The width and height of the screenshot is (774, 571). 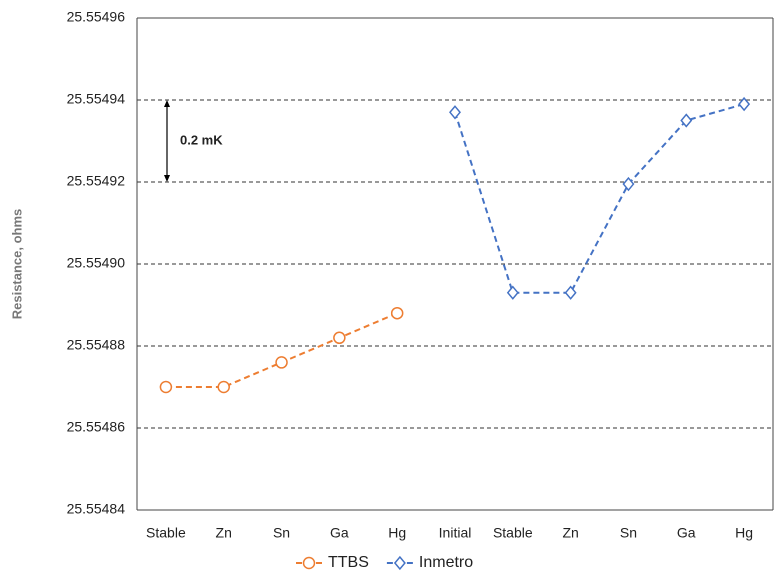 I want to click on y-tick-label: 25.55484, so click(x=96, y=509).